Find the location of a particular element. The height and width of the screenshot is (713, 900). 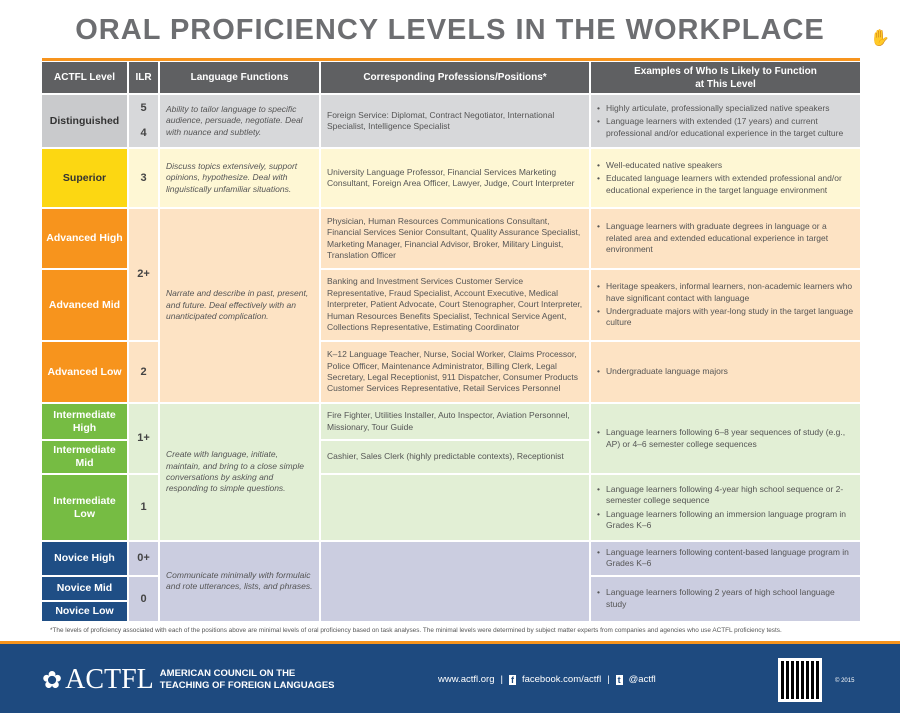

level-intermediate-high: Intermediate High is located at coordinates (84, 421).